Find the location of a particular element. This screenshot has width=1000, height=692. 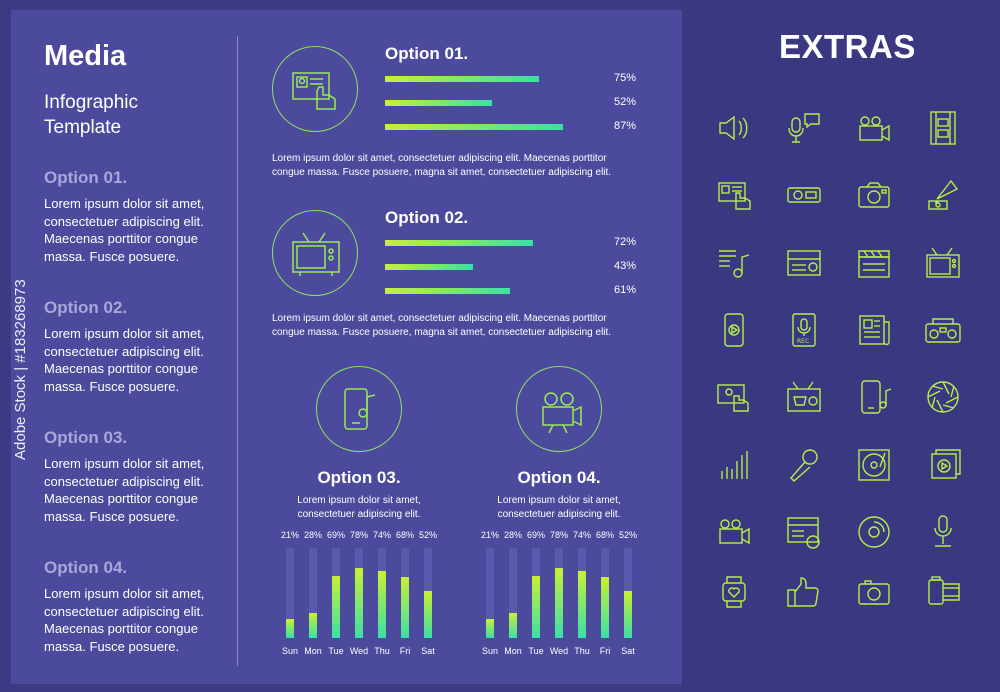

left-option-heading: Option 03. is located at coordinates (86, 437).